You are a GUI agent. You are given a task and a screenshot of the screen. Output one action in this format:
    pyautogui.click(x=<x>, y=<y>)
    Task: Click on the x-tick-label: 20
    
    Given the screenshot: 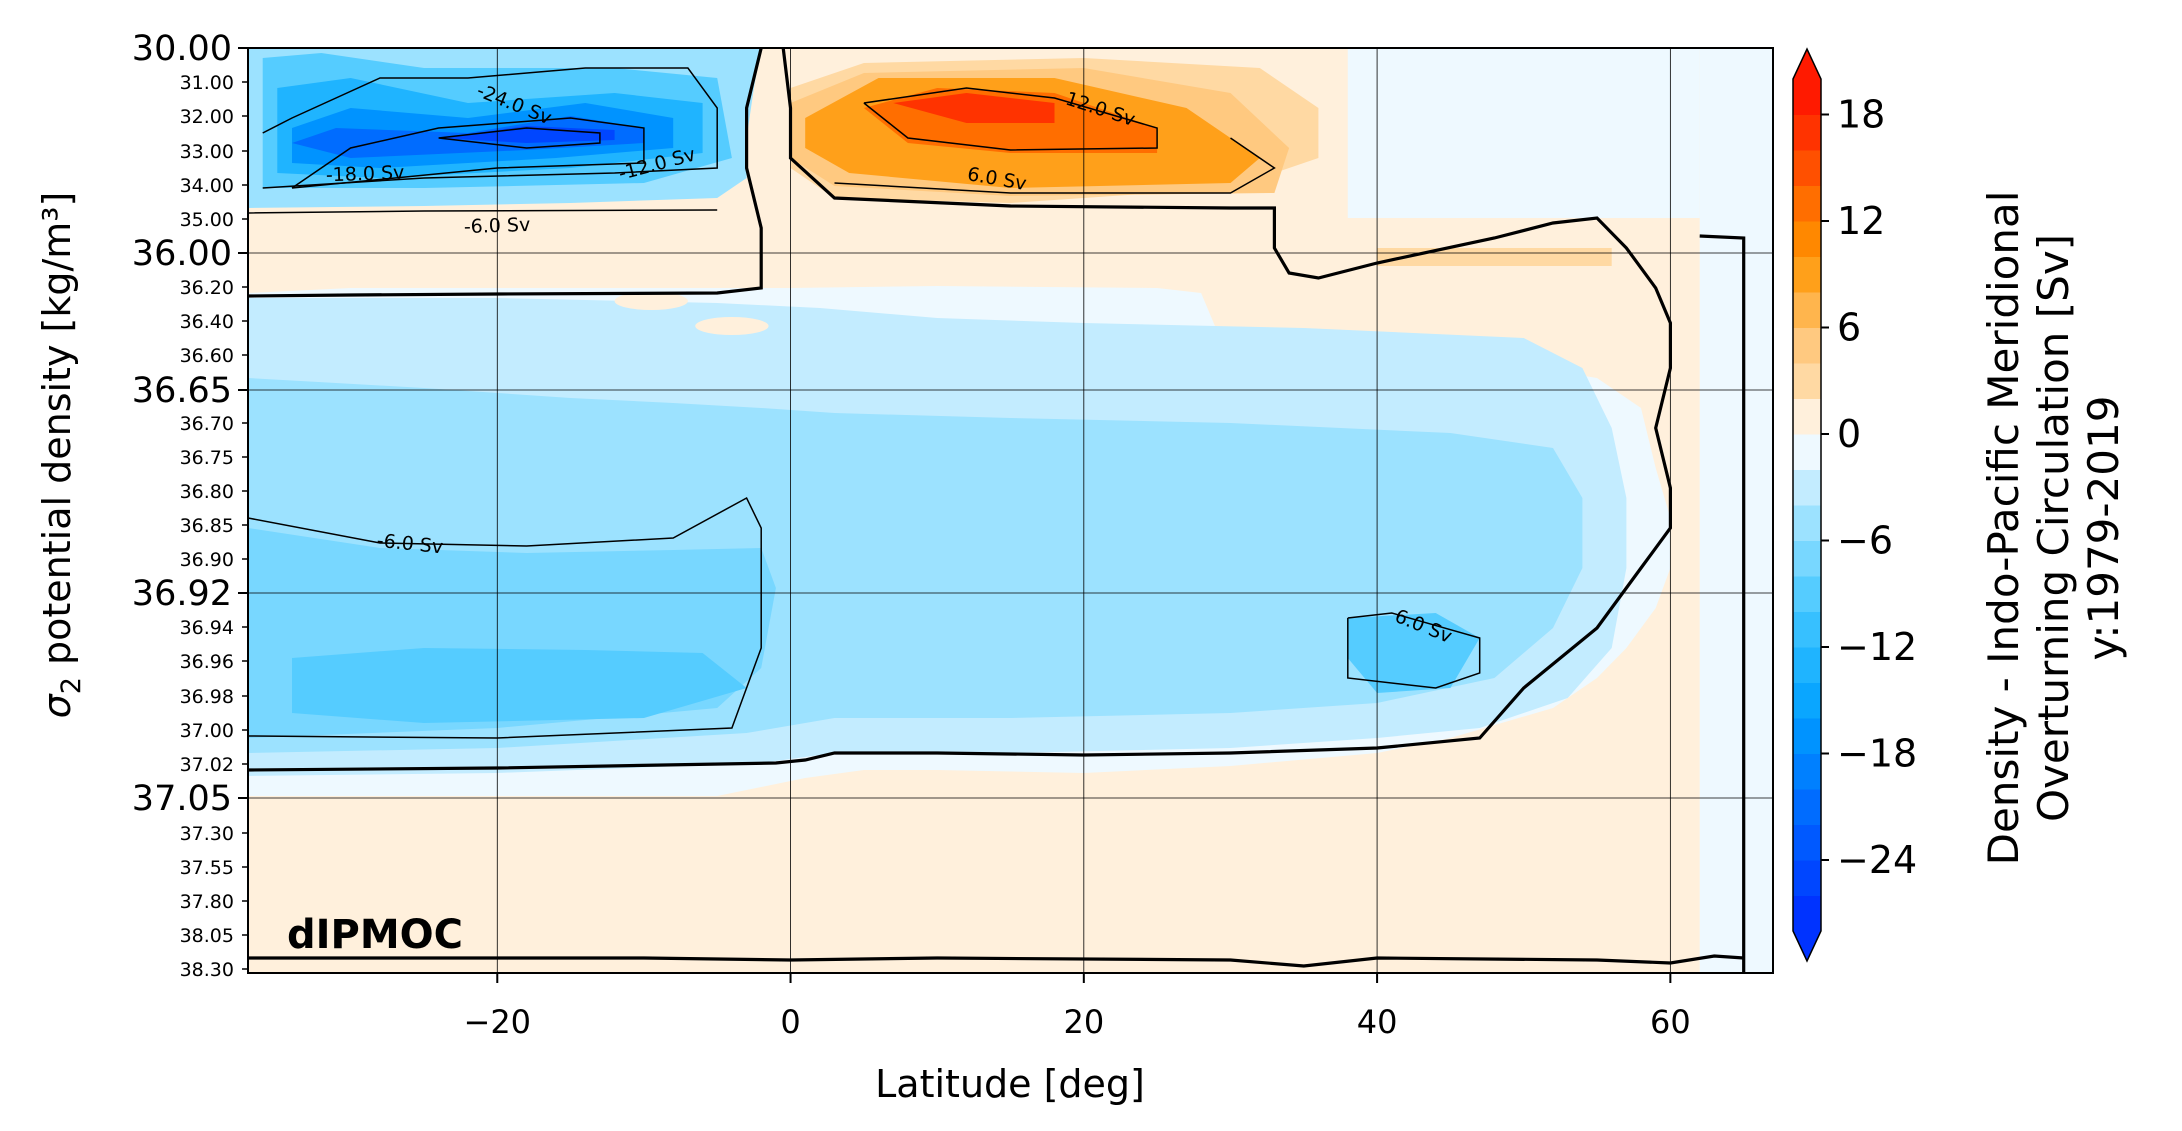 What is the action you would take?
    pyautogui.click(x=1083, y=1022)
    